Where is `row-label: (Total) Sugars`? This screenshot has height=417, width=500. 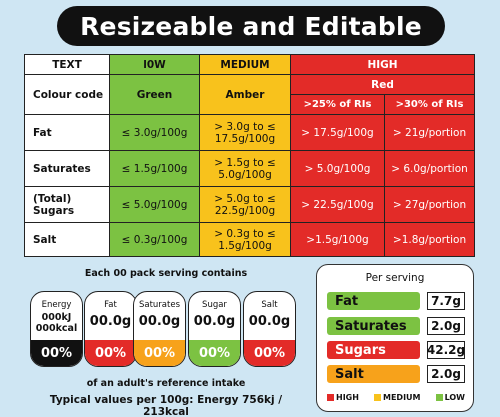 row-label: (Total) Sugars is located at coordinates (67, 205).